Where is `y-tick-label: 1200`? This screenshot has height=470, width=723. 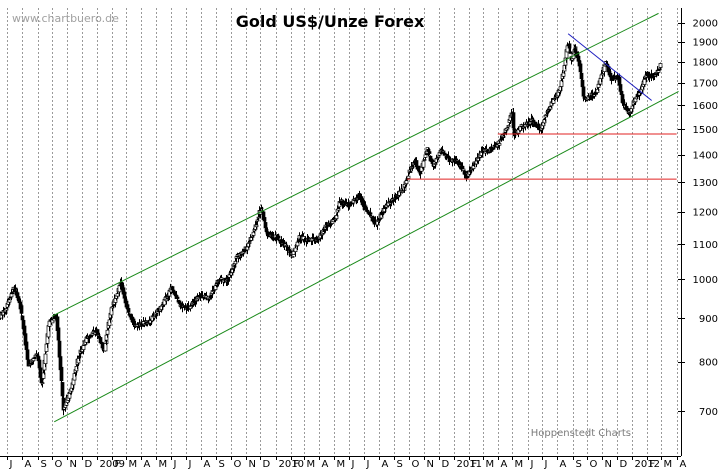
y-tick-label: 1200 is located at coordinates (705, 213).